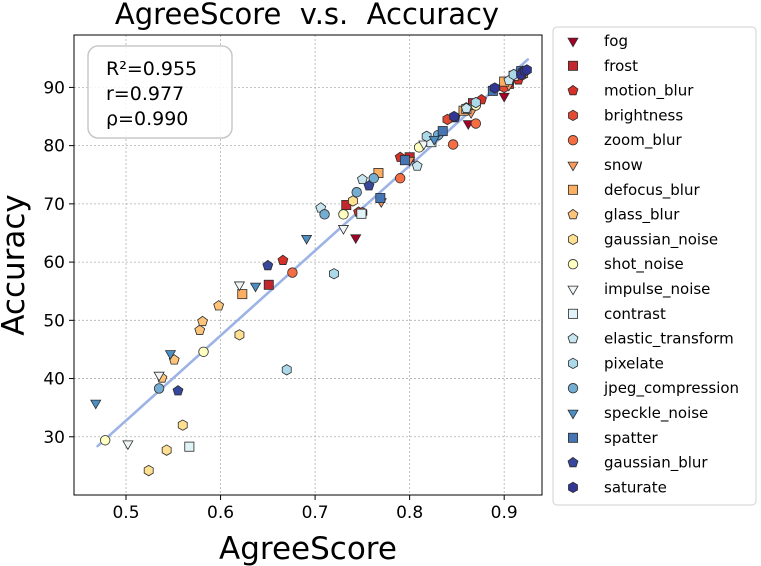  What do you see at coordinates (642, 215) in the screenshot?
I see `legend-label-glass-blur: glass_blur` at bounding box center [642, 215].